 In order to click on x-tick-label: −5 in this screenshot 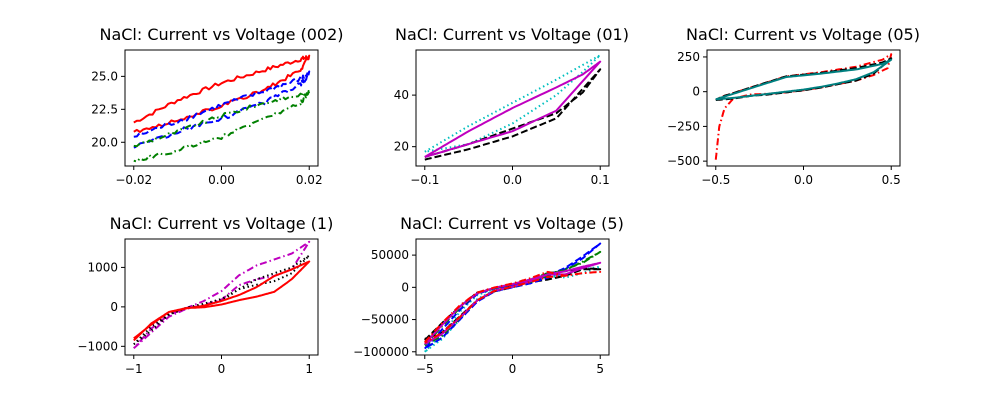, I will do `click(425, 369)`.